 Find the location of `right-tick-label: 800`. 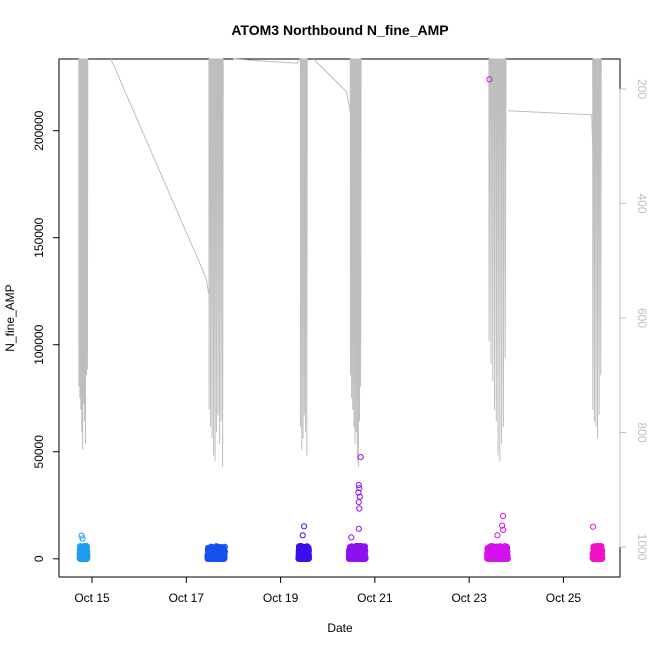

right-tick-label: 800 is located at coordinates (642, 432).